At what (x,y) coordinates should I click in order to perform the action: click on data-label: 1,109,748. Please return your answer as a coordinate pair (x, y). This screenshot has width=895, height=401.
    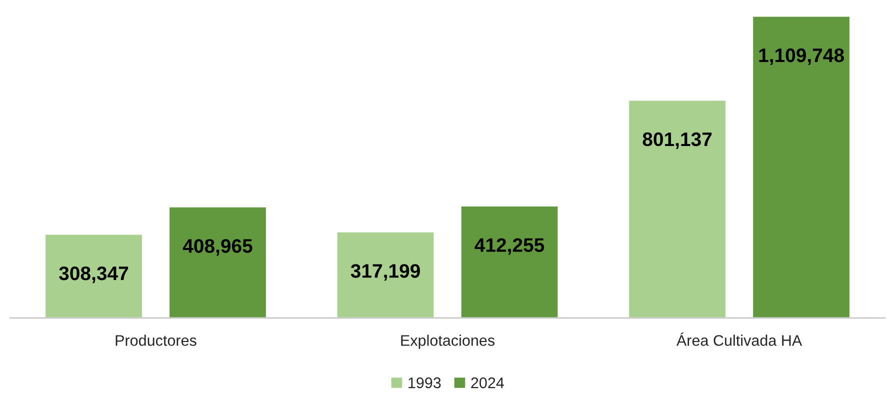
    Looking at the image, I should click on (801, 57).